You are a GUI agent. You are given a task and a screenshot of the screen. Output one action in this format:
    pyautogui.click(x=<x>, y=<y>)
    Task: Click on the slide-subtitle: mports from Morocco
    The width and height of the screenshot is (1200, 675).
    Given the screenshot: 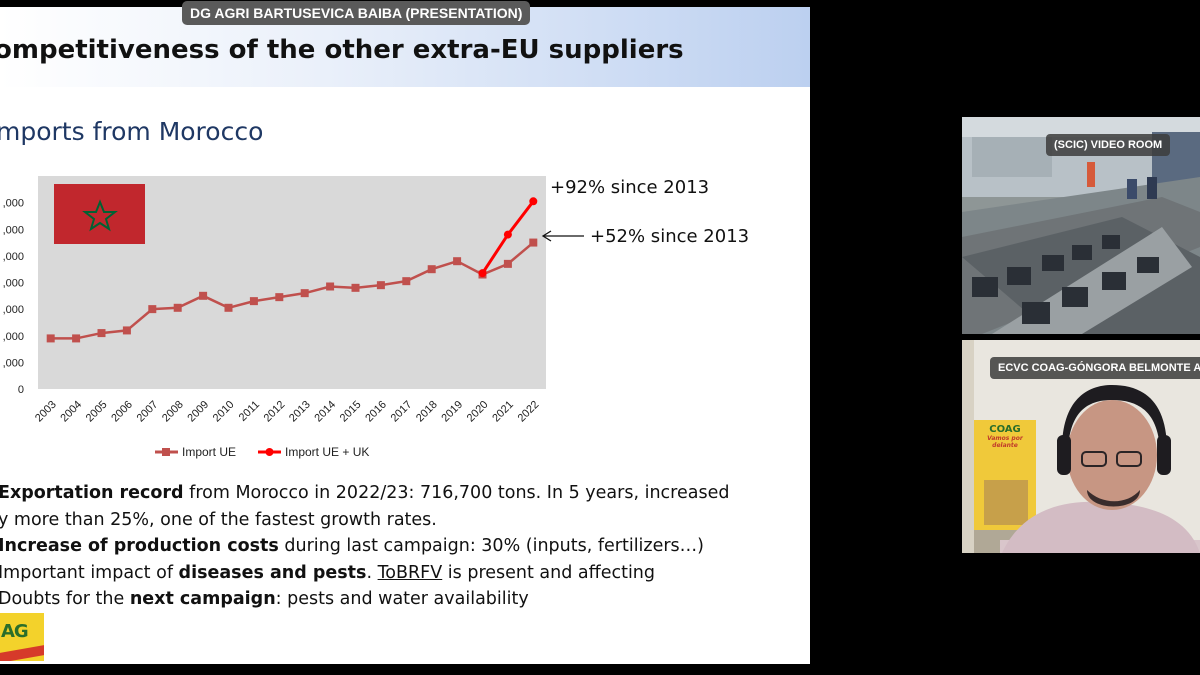 What is the action you would take?
    pyautogui.click(x=132, y=131)
    